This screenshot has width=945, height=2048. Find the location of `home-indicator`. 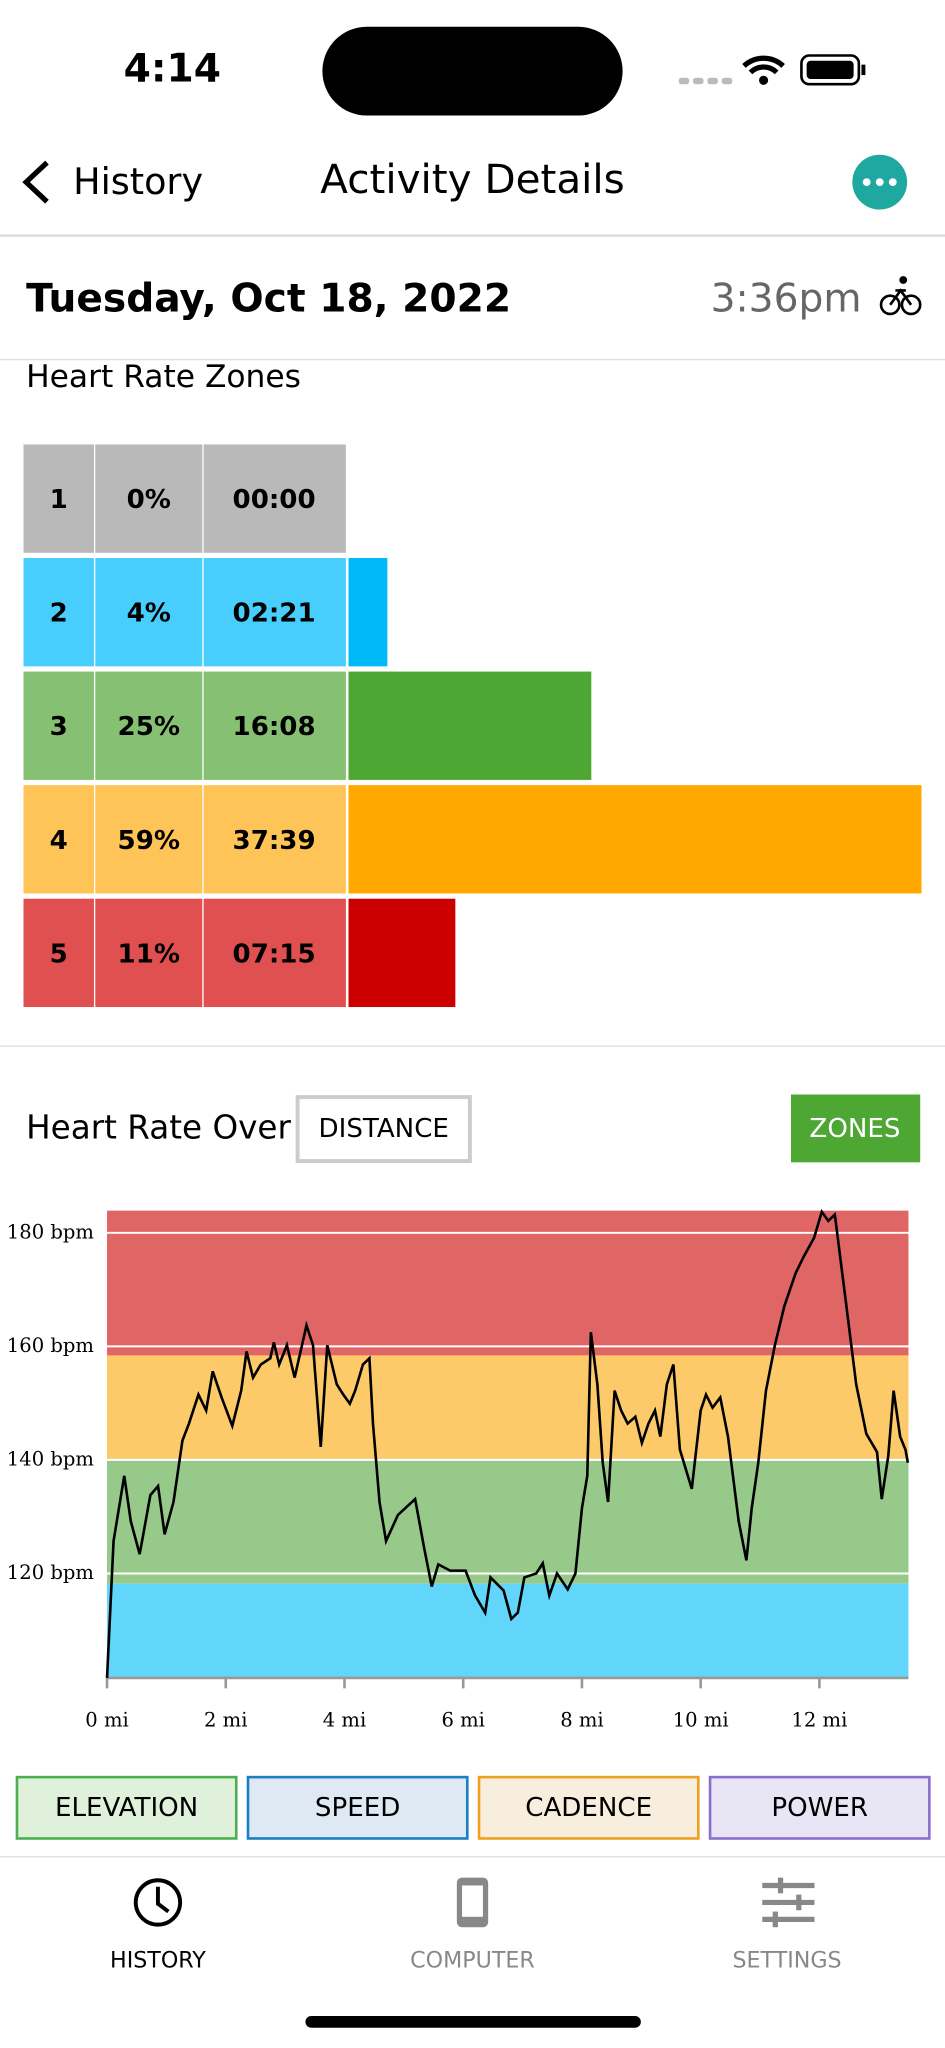

home-indicator is located at coordinates (473, 2021).